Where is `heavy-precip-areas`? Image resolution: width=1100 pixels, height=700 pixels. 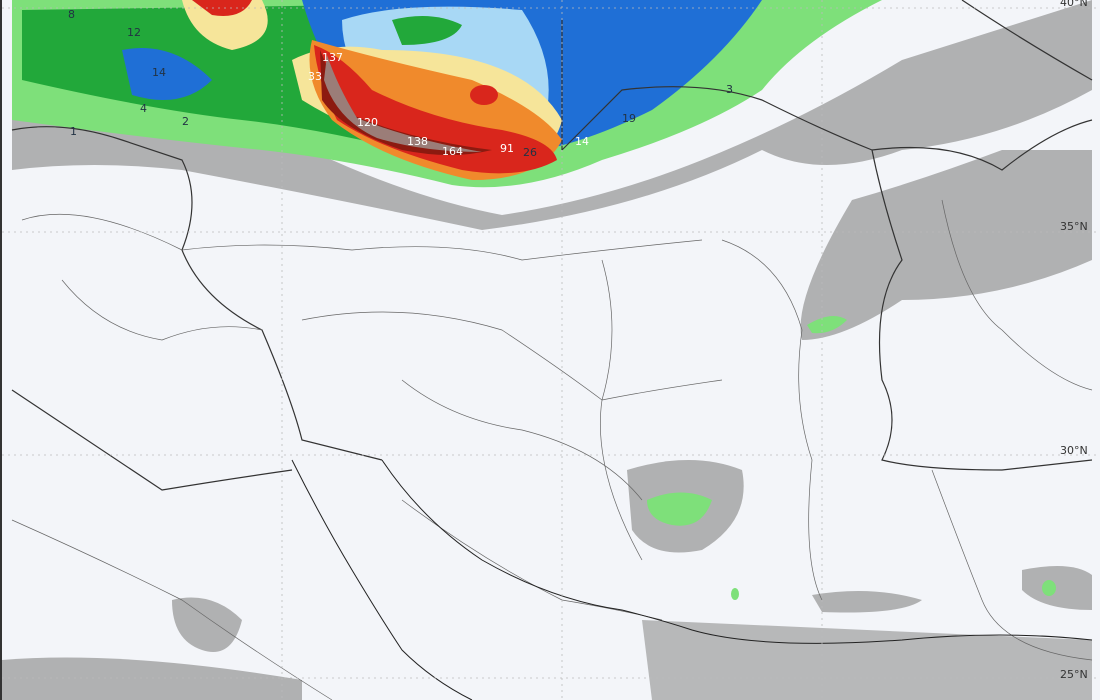 heavy-precip-areas is located at coordinates (442, 90).